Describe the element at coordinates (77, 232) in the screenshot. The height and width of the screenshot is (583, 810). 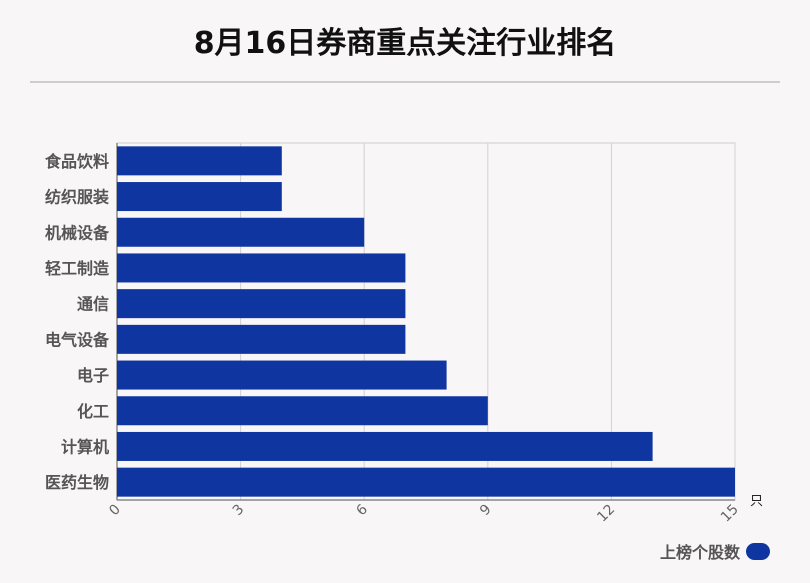
I see `category-label: 机械设备` at that location.